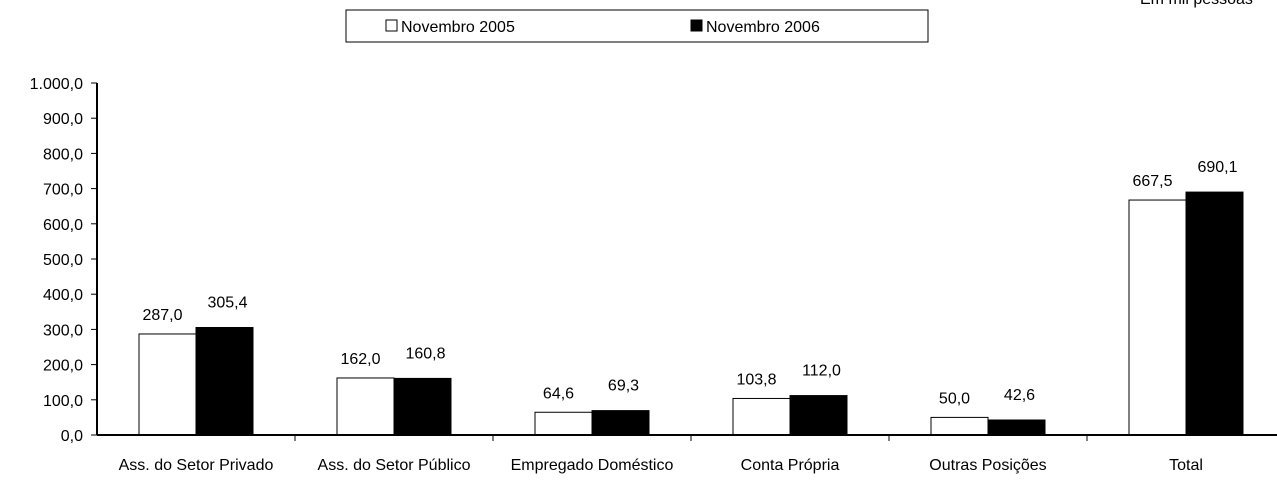  Describe the element at coordinates (988, 465) in the screenshot. I see `x-tick-label: Outras Posições` at that location.